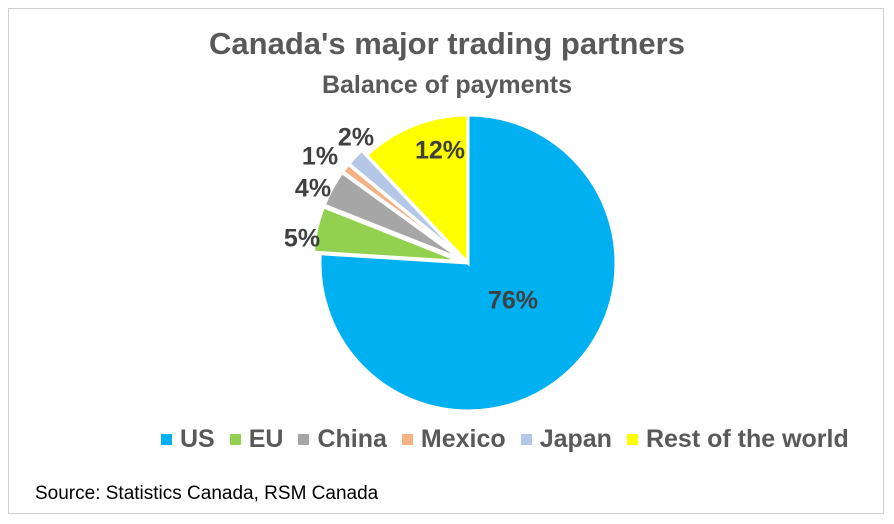 This screenshot has width=894, height=524. What do you see at coordinates (447, 85) in the screenshot?
I see `chart-subtitle: Balance of payments` at bounding box center [447, 85].